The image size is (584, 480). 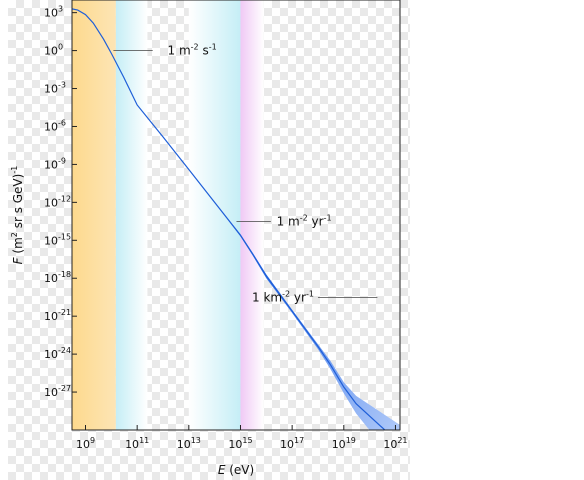 I want to click on y-axis-sup-a: 2, so click(x=14, y=234).